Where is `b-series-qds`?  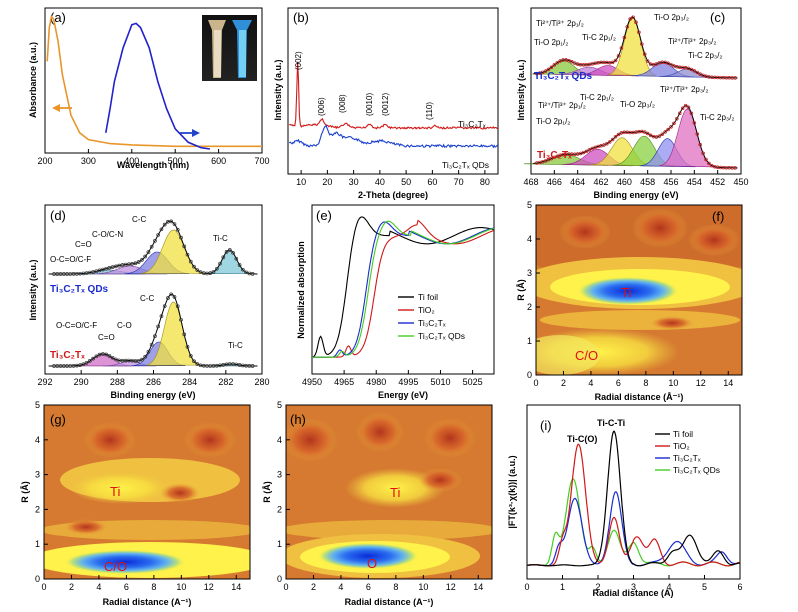
b-series-qds is located at coordinates (393, 136).